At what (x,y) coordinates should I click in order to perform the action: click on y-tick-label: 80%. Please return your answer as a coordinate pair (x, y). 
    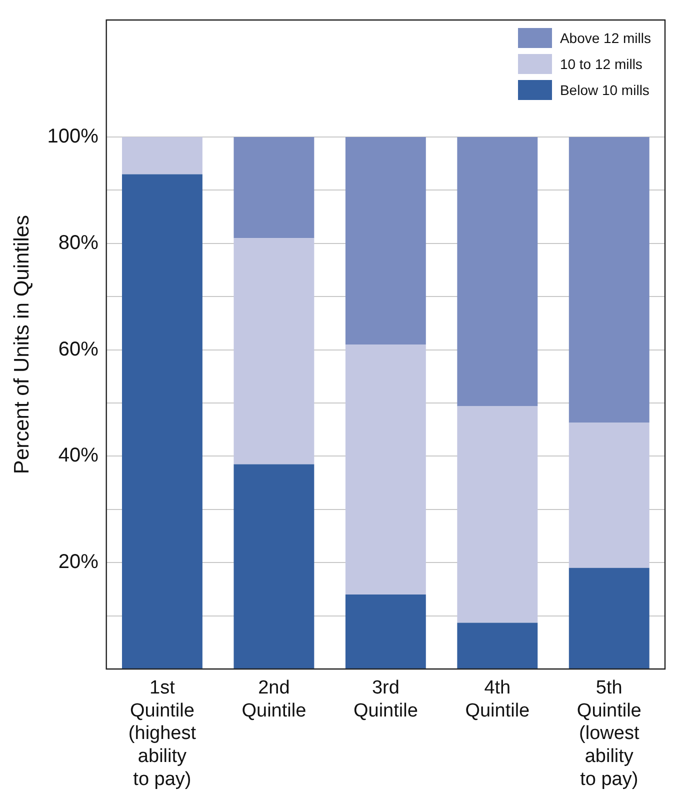
    Looking at the image, I should click on (78, 243).